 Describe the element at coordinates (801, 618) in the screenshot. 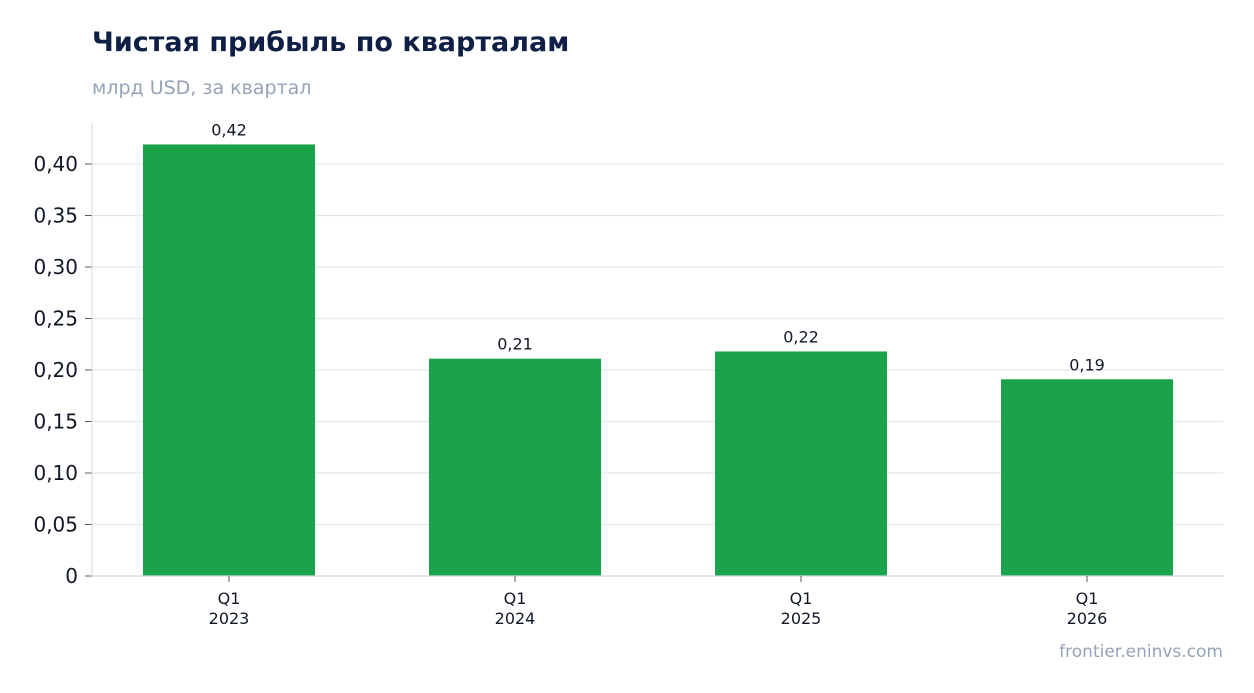

I see `x-tick-label: 2025` at that location.